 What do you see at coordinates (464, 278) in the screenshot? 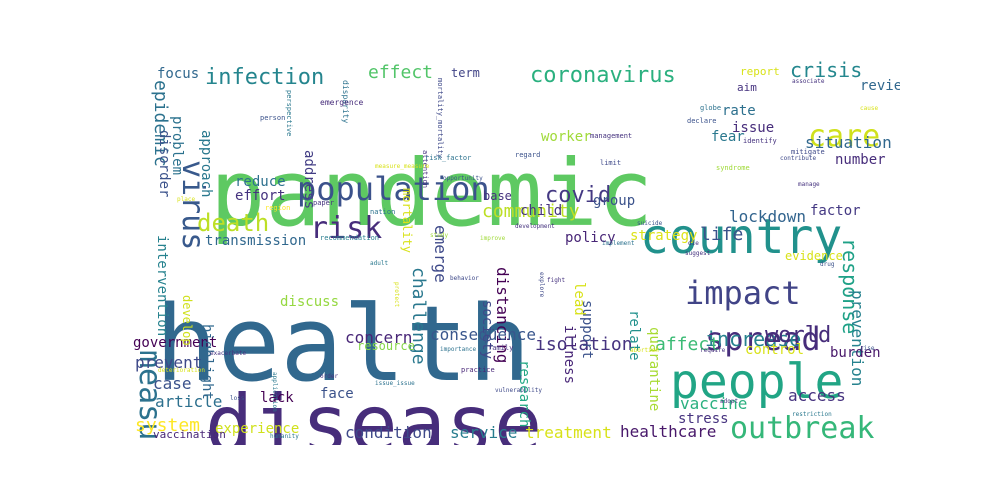
I see `cloud-word-behavior: behavior` at bounding box center [464, 278].